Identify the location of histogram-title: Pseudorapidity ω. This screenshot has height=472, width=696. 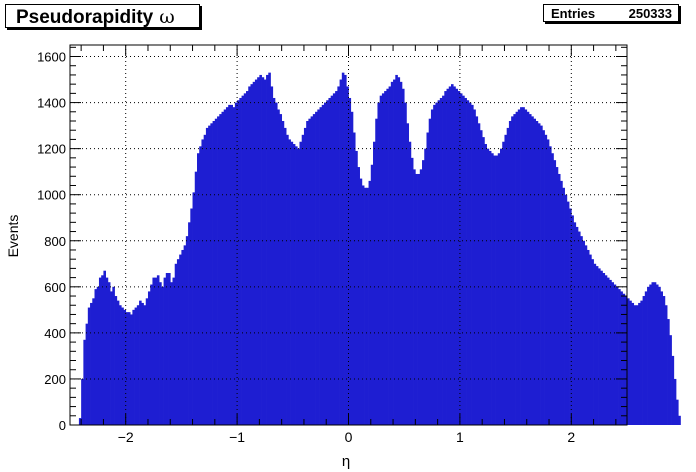
(102, 16).